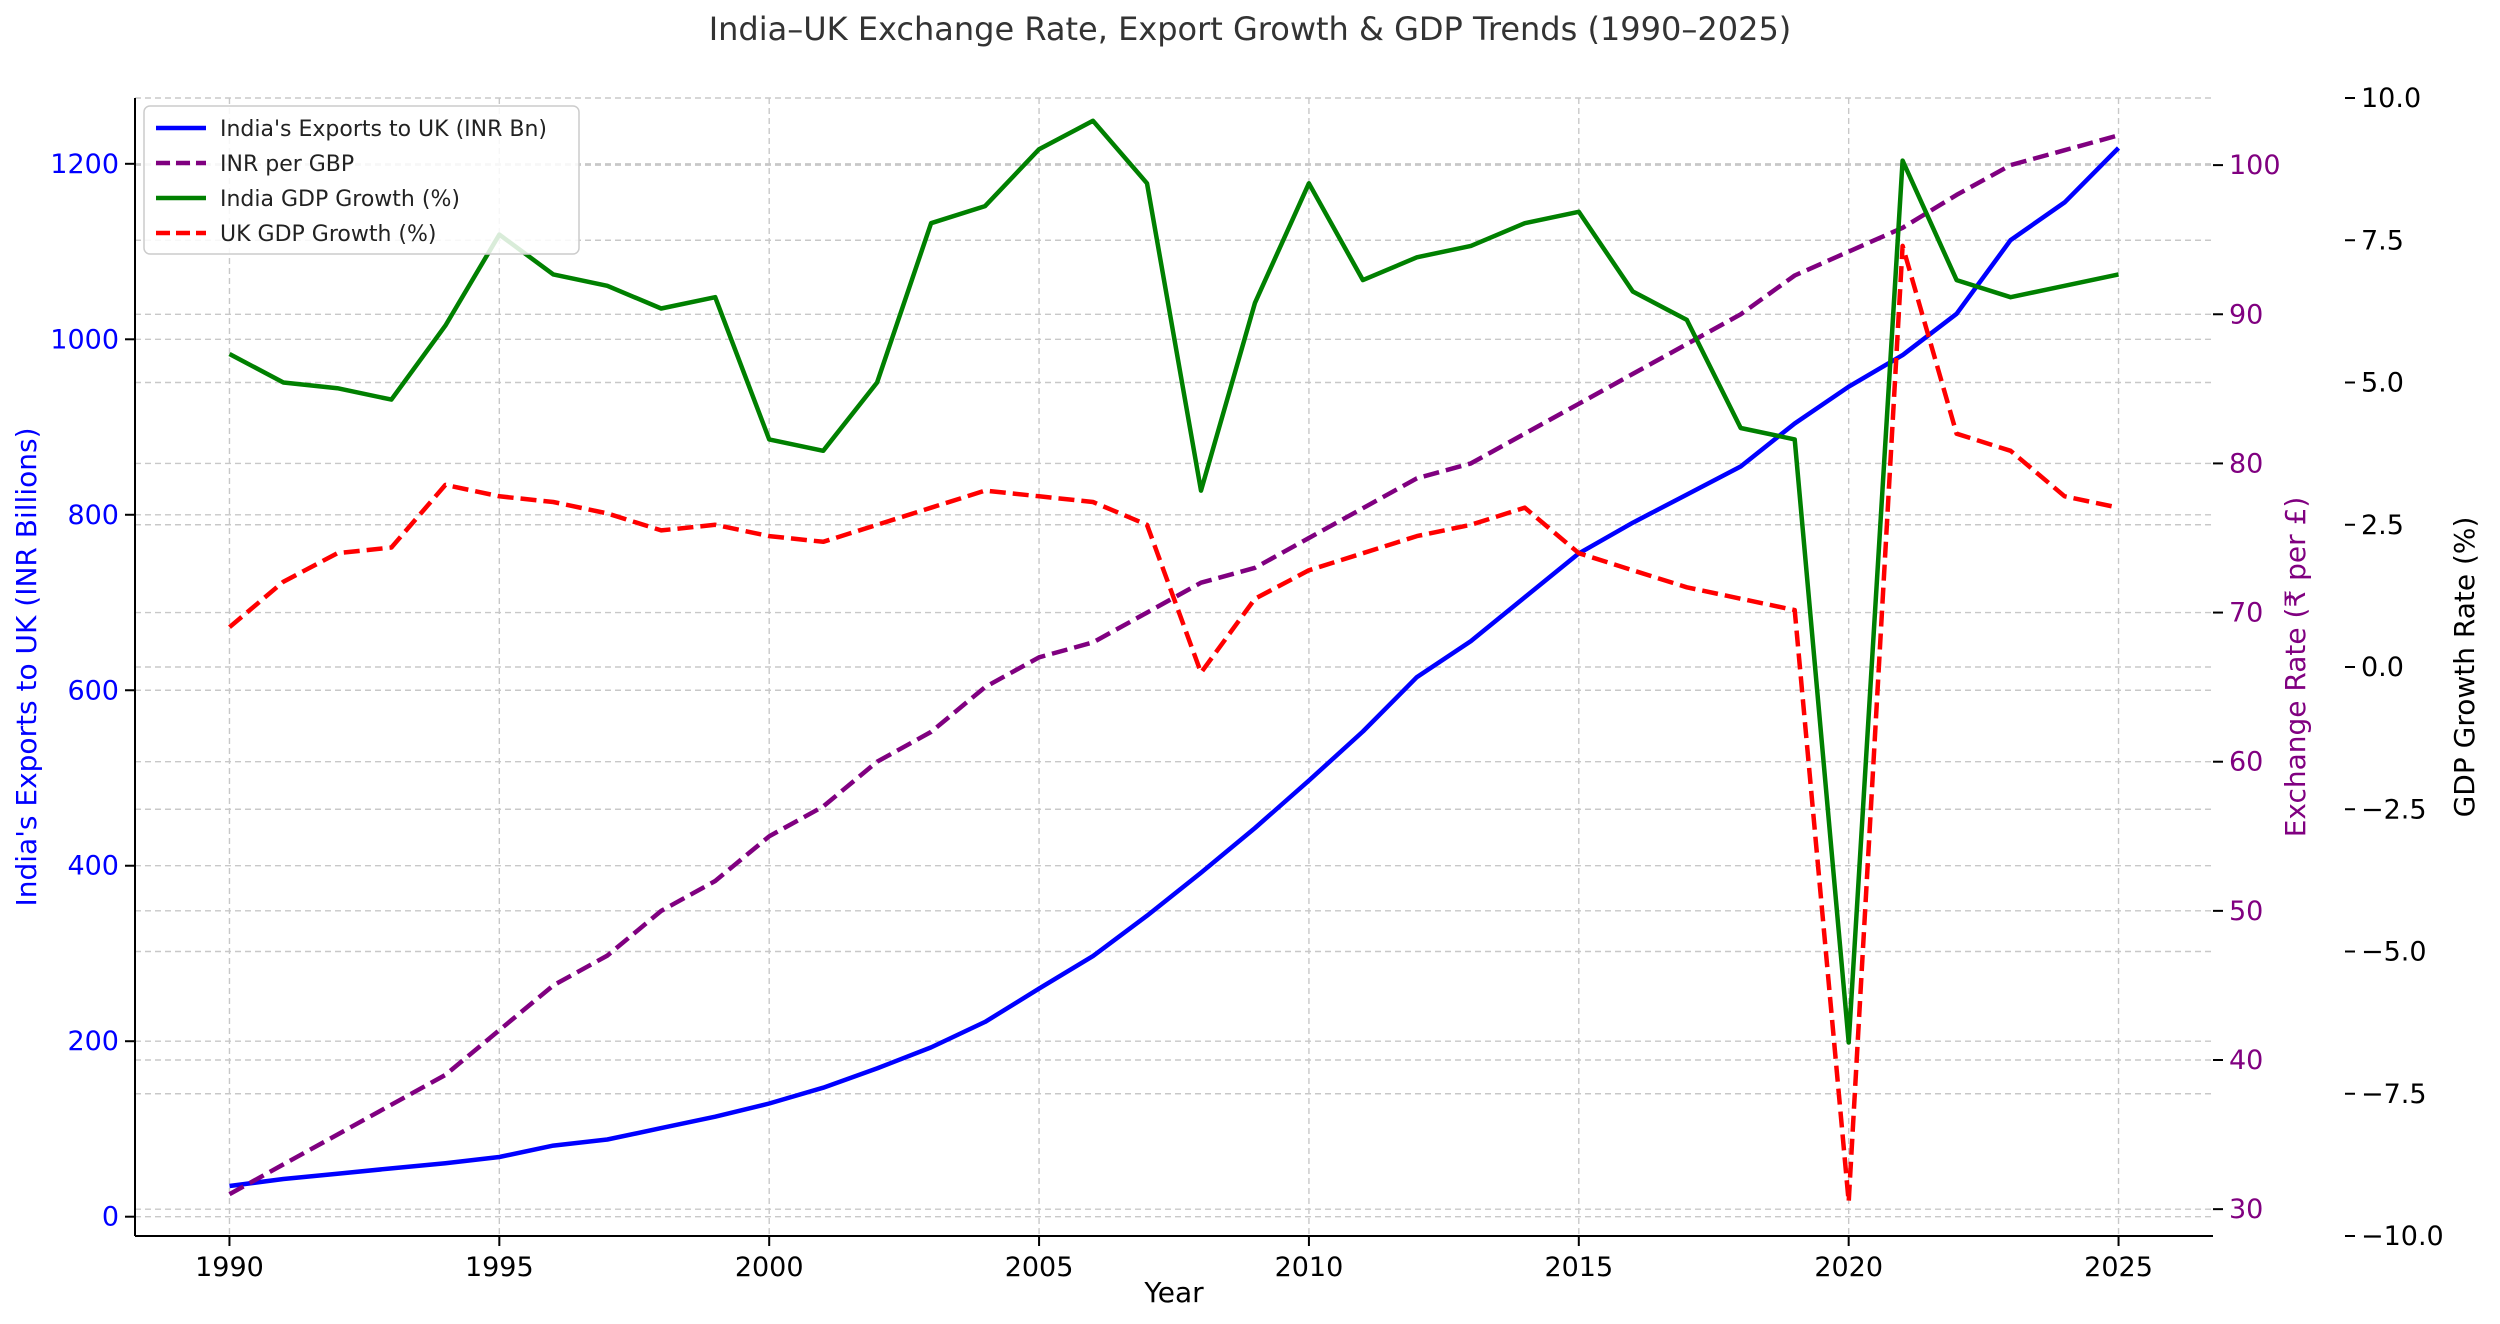  Describe the element at coordinates (383, 129) in the screenshot. I see `legend-label-1: India's Exports to UK (INR Bn)` at that location.